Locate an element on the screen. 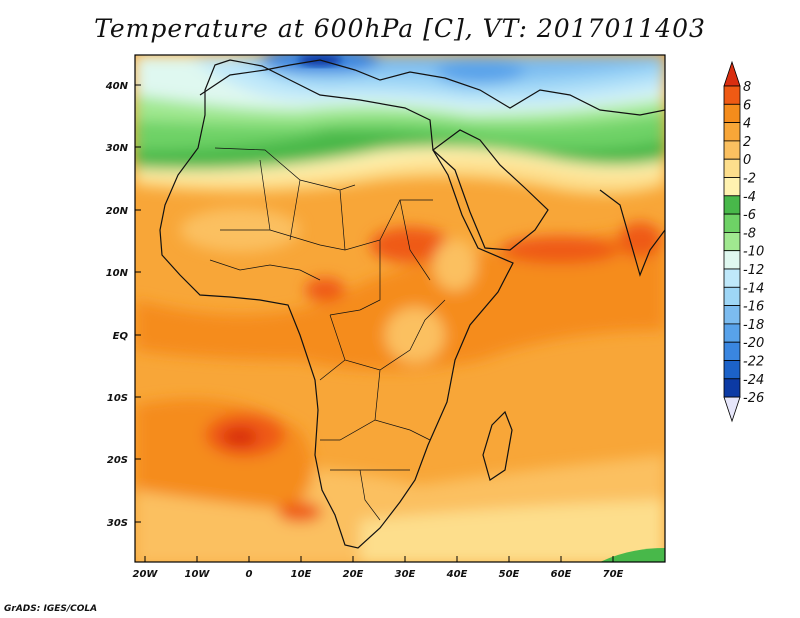 The image size is (800, 618). colorbar-label: -26 is located at coordinates (753, 398).